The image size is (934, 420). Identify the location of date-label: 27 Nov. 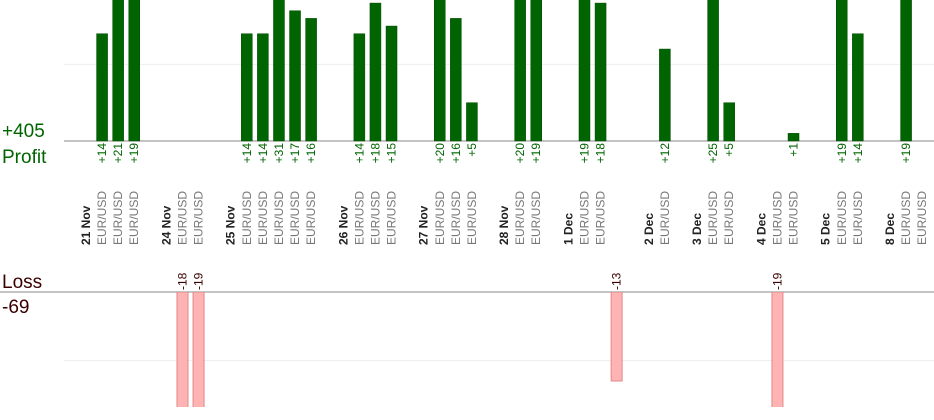
(424, 225).